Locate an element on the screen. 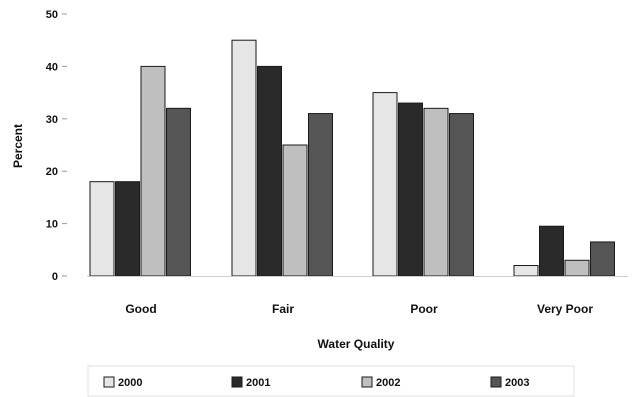  x-category-label: Good is located at coordinates (140, 309).